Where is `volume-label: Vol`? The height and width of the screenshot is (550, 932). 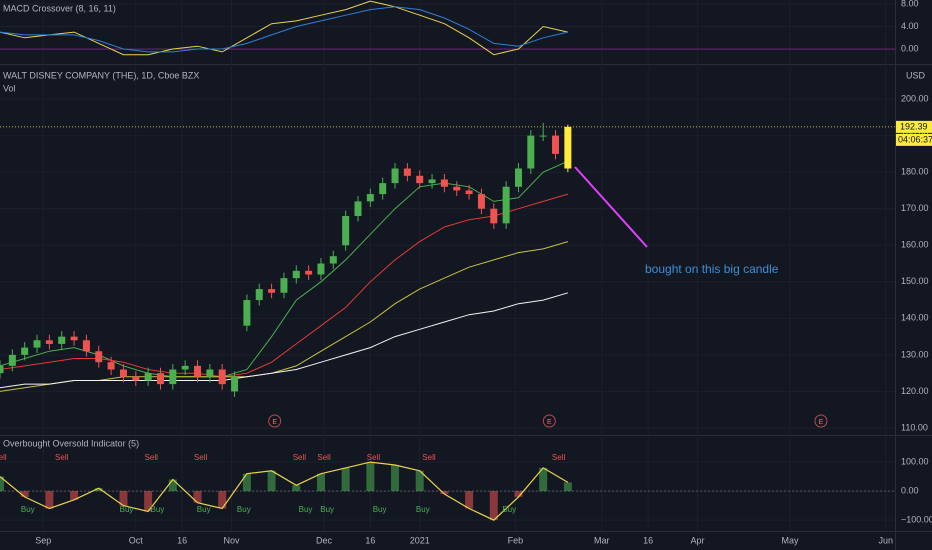 volume-label: Vol is located at coordinates (9, 88).